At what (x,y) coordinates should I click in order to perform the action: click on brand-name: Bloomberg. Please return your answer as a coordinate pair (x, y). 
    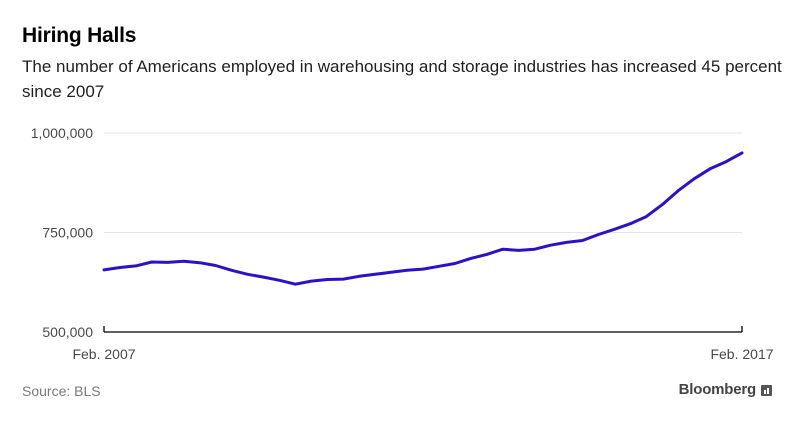
    Looking at the image, I should click on (717, 389).